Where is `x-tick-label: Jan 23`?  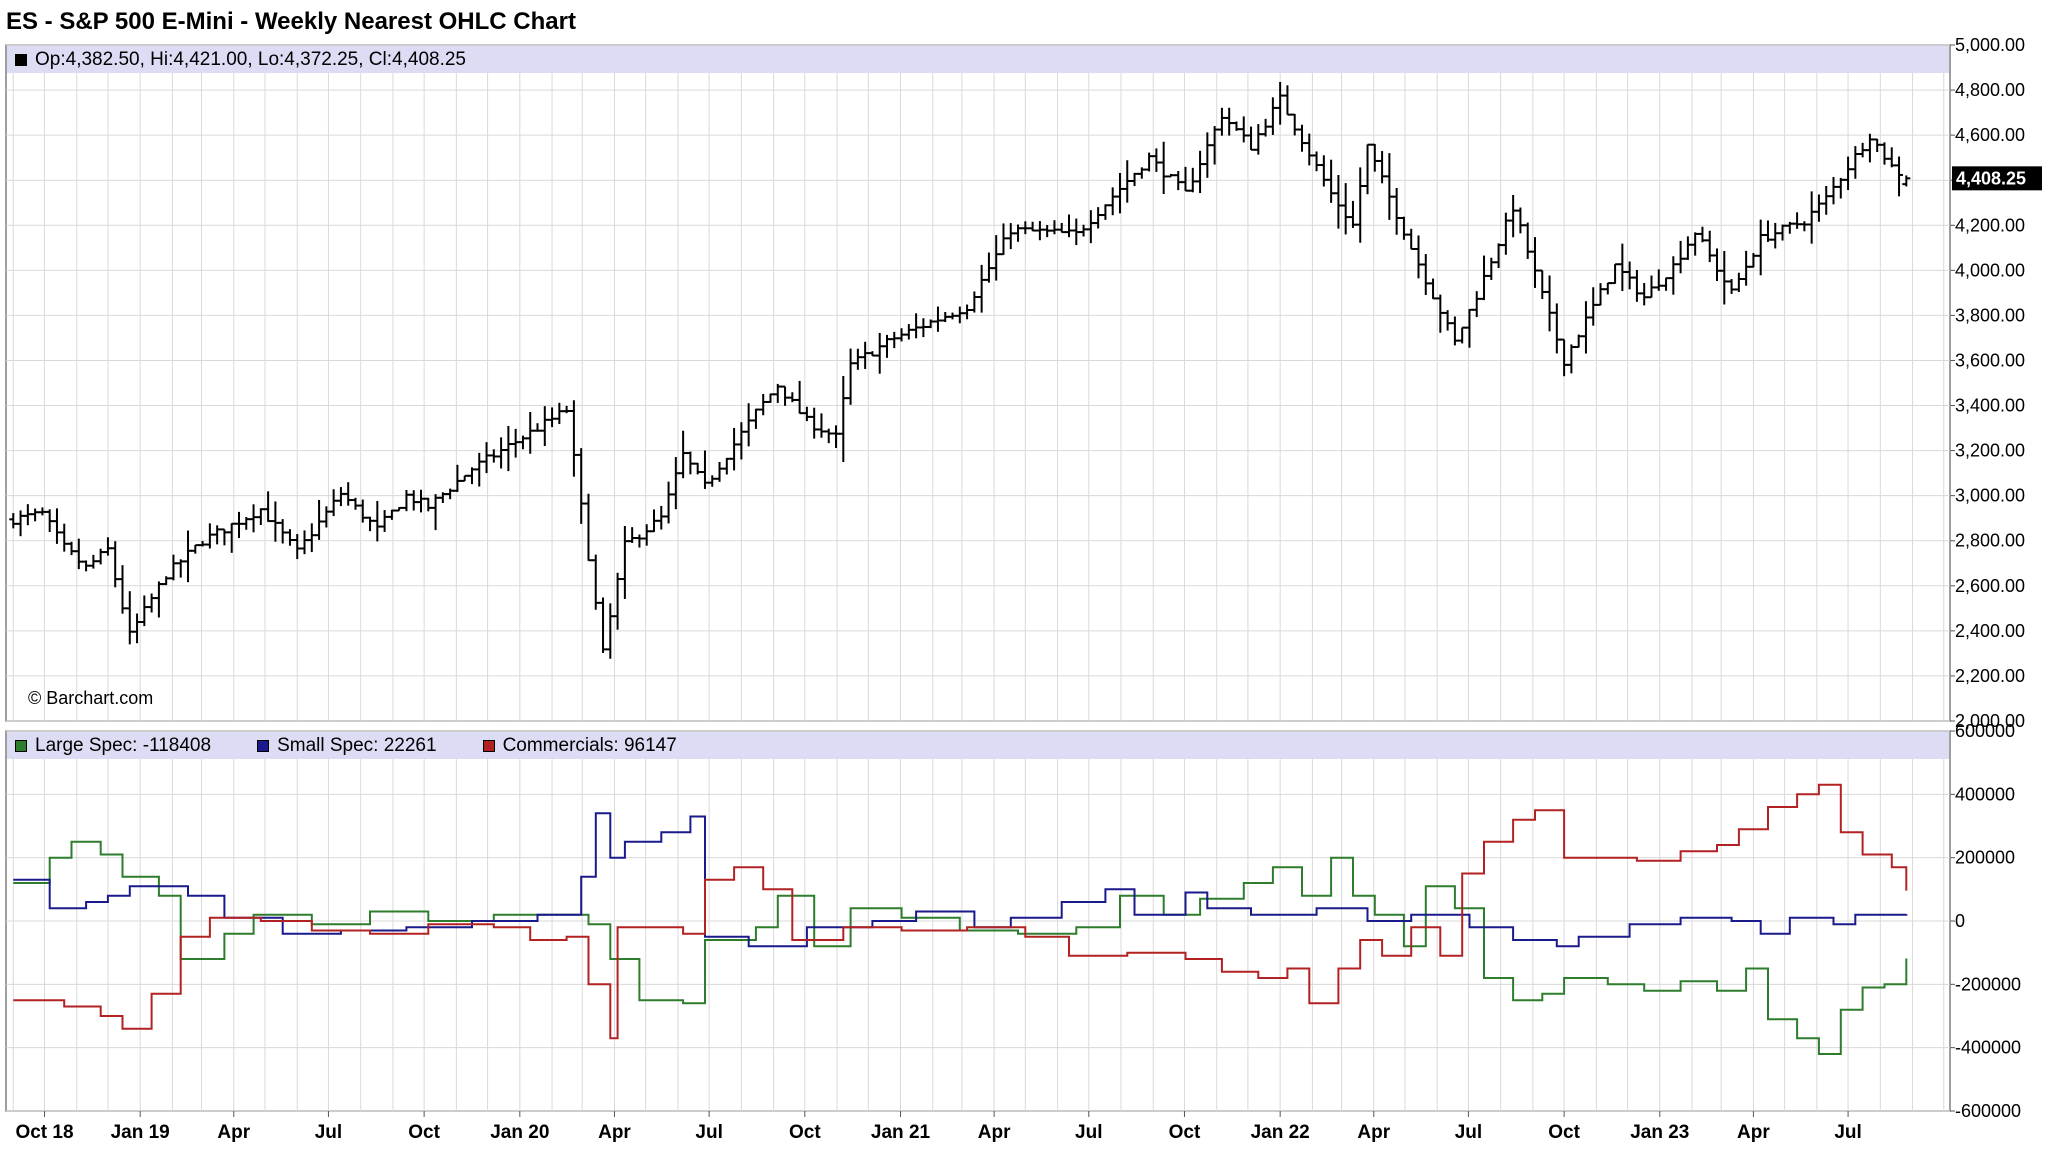
x-tick-label: Jan 23 is located at coordinates (1659, 1132).